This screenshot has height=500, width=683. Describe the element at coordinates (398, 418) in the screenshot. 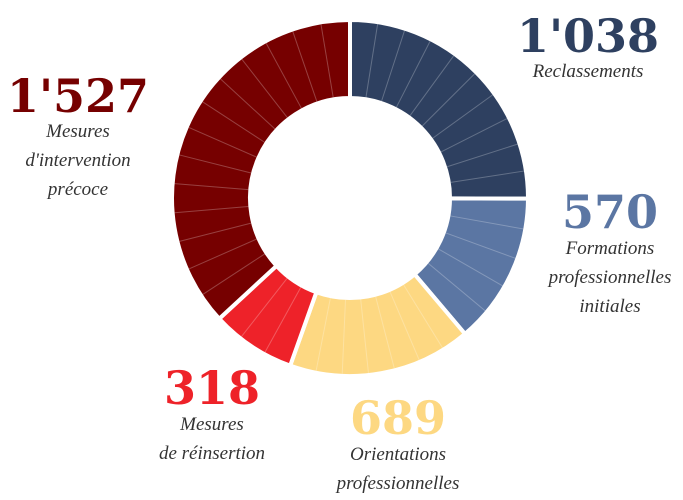

I see `value-label: 689` at that location.